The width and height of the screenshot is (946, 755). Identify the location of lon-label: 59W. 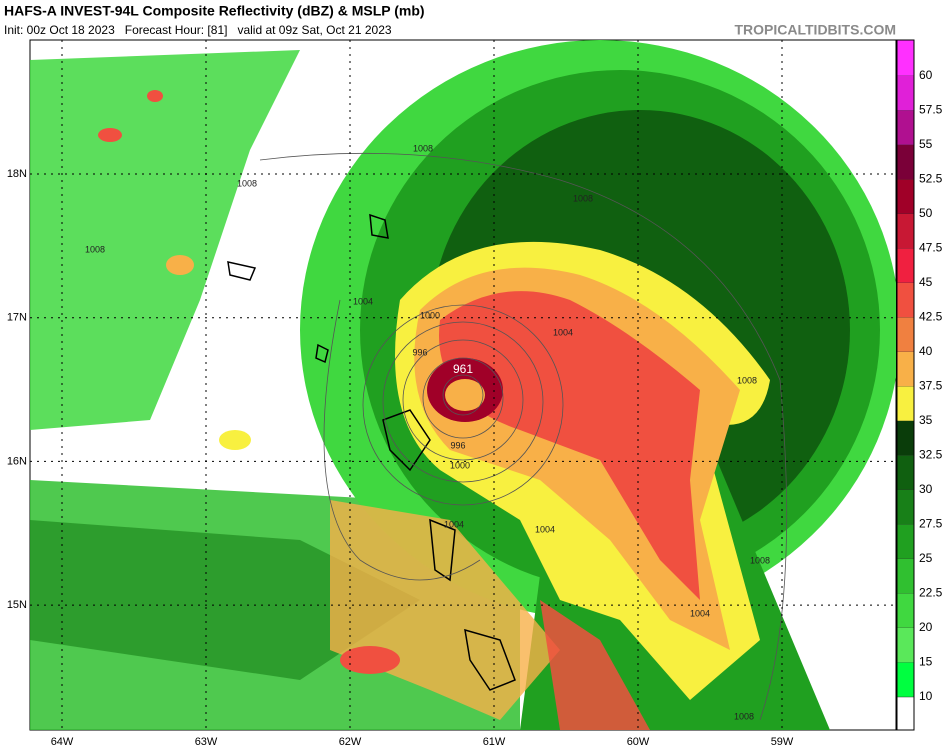
(782, 742).